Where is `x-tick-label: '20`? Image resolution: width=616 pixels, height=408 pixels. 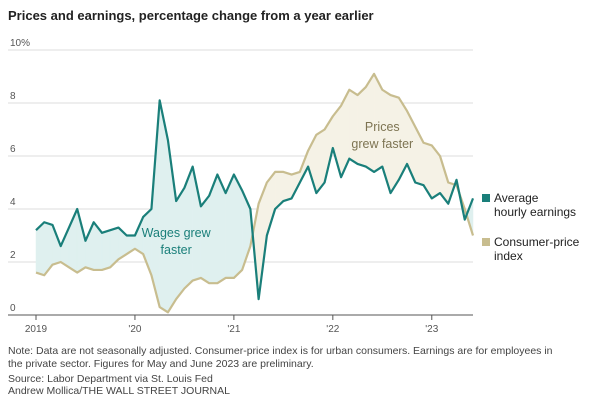
x-tick-label: '20 is located at coordinates (134, 329).